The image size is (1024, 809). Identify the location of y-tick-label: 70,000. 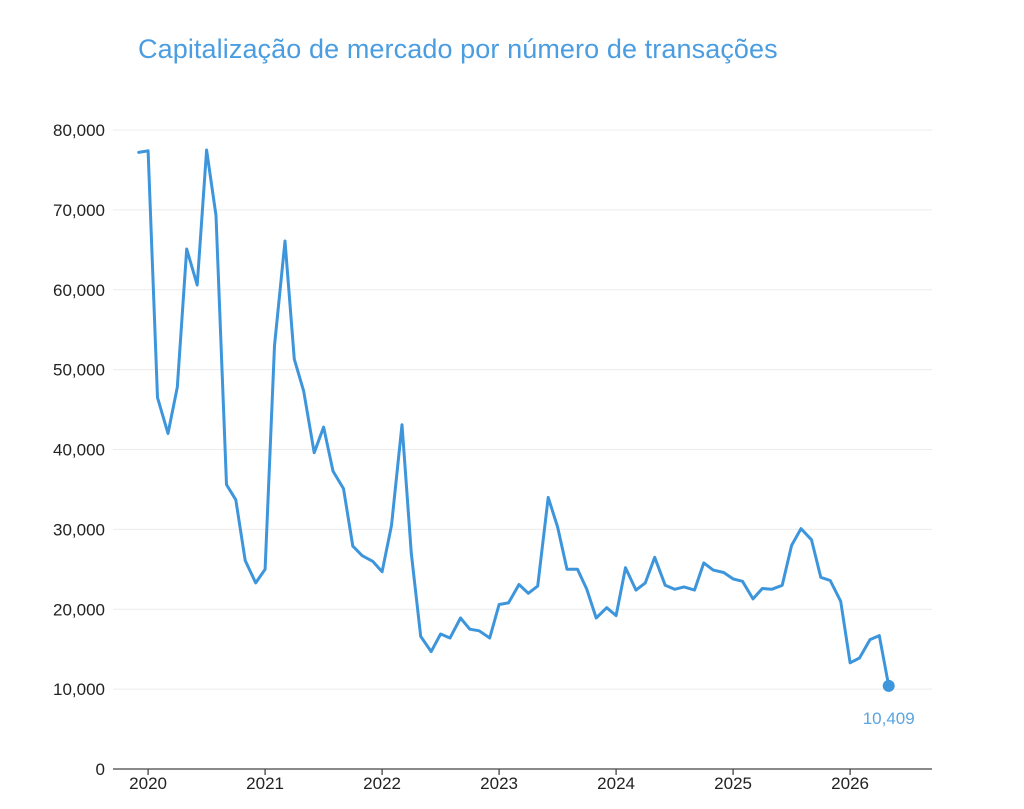
(79, 210).